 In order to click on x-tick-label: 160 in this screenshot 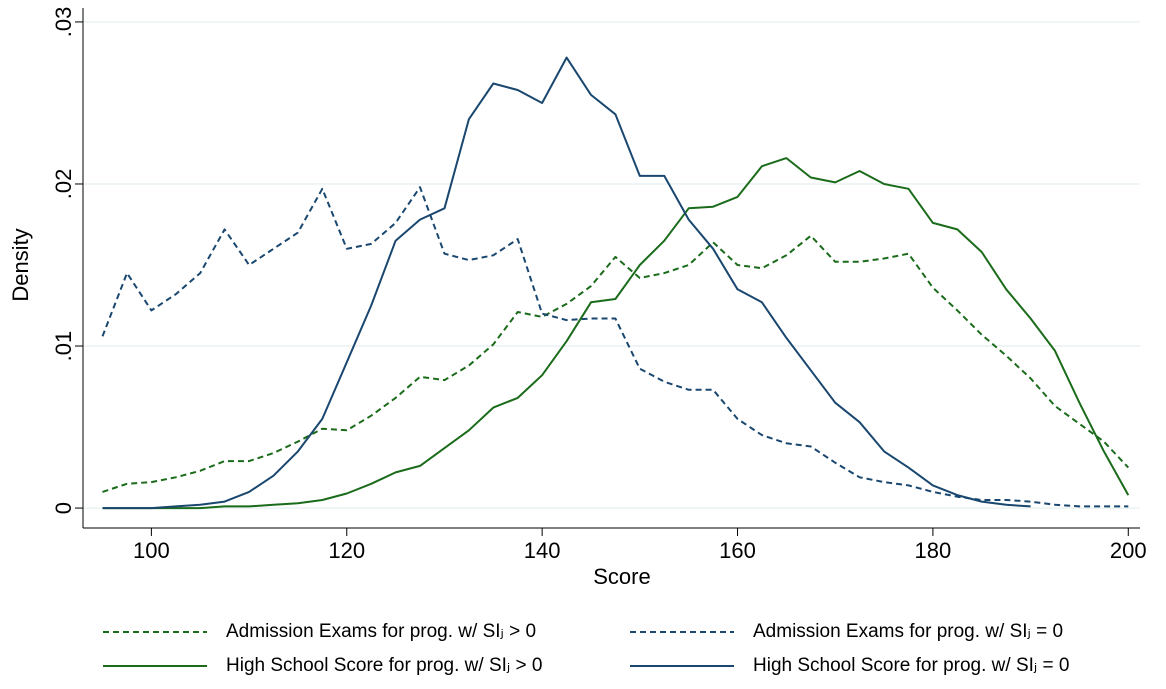, I will do `click(737, 550)`.